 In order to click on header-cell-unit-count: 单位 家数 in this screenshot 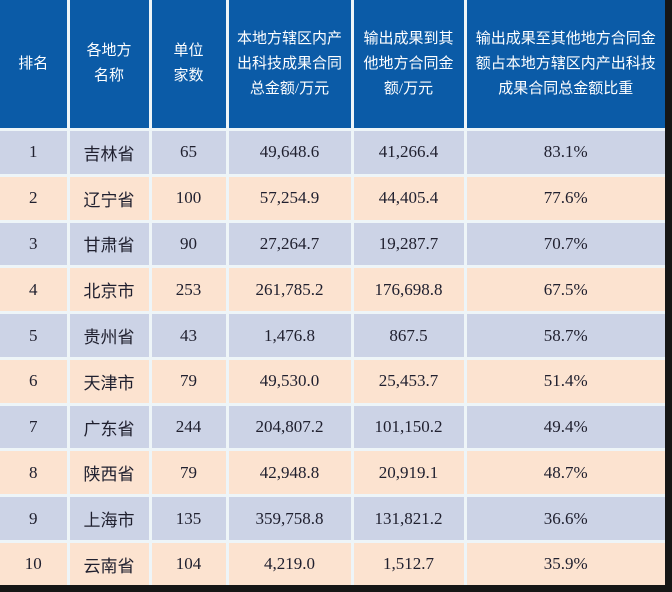, I will do `click(187, 65)`.